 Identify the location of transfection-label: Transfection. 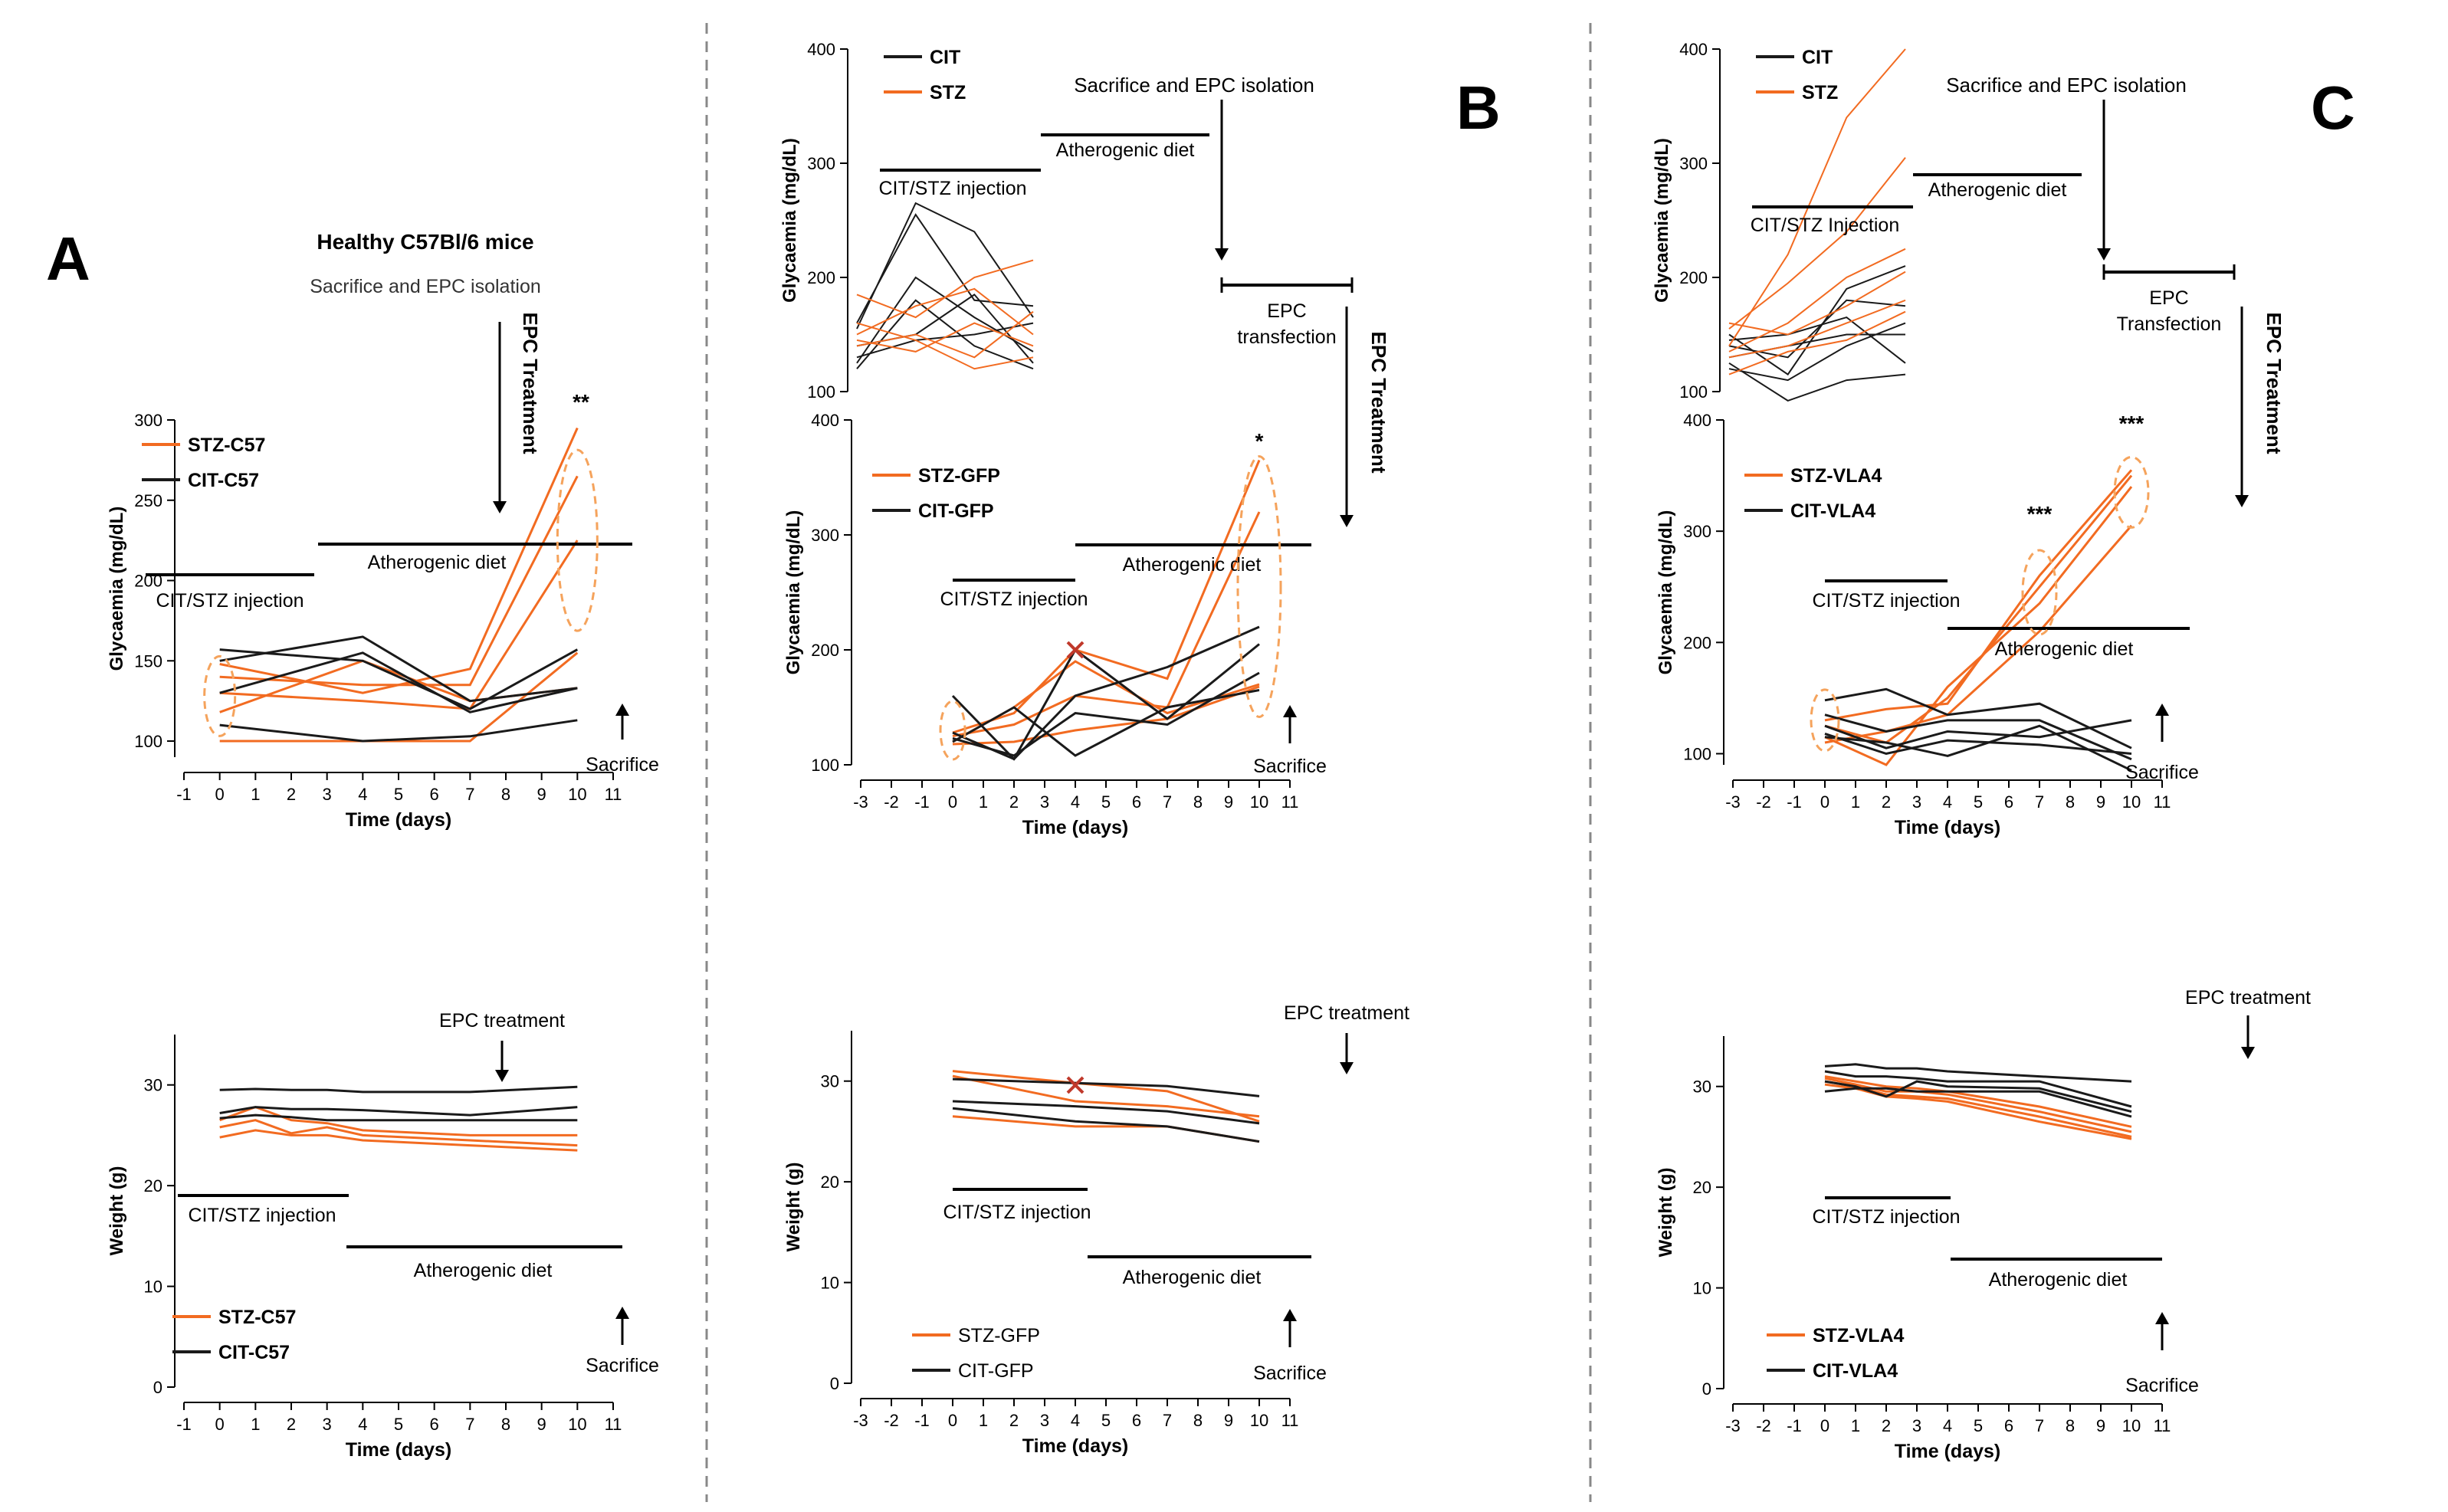
(2169, 324).